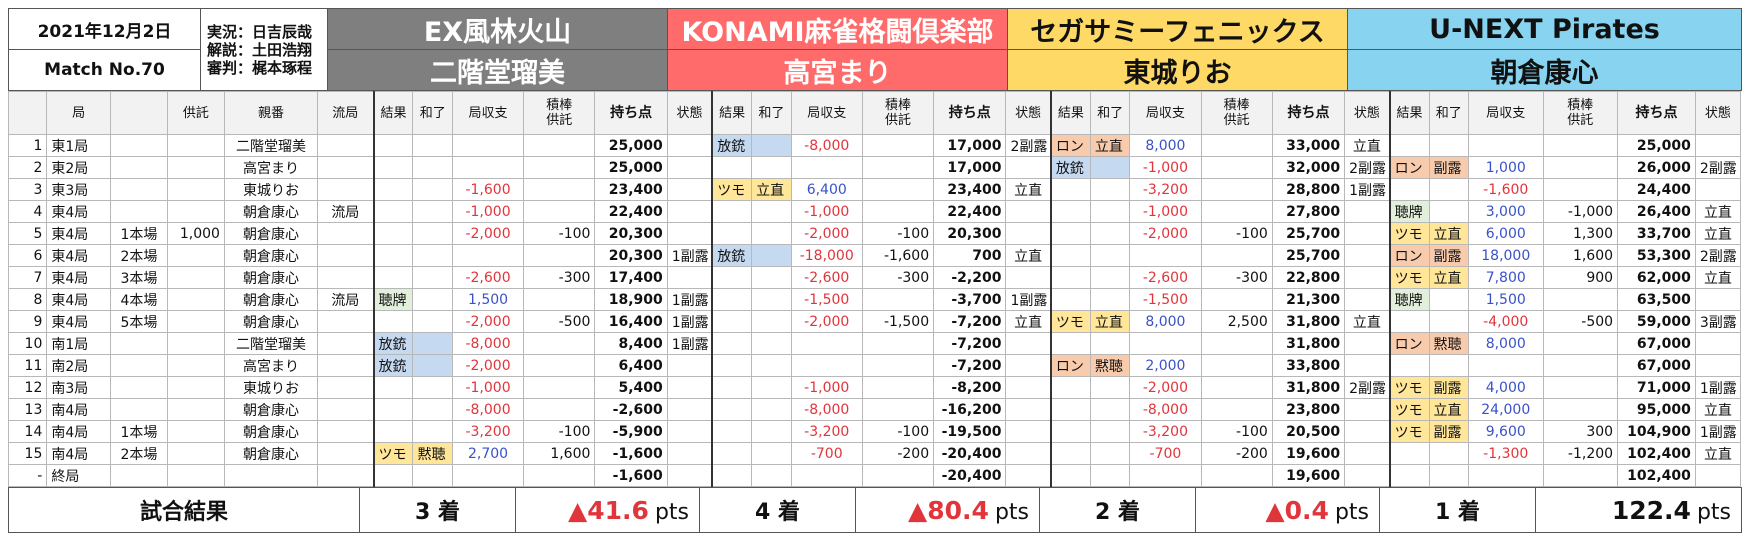 The image size is (1748, 547). Describe the element at coordinates (78, 475) in the screenshot. I see `round-name: 終局` at that location.